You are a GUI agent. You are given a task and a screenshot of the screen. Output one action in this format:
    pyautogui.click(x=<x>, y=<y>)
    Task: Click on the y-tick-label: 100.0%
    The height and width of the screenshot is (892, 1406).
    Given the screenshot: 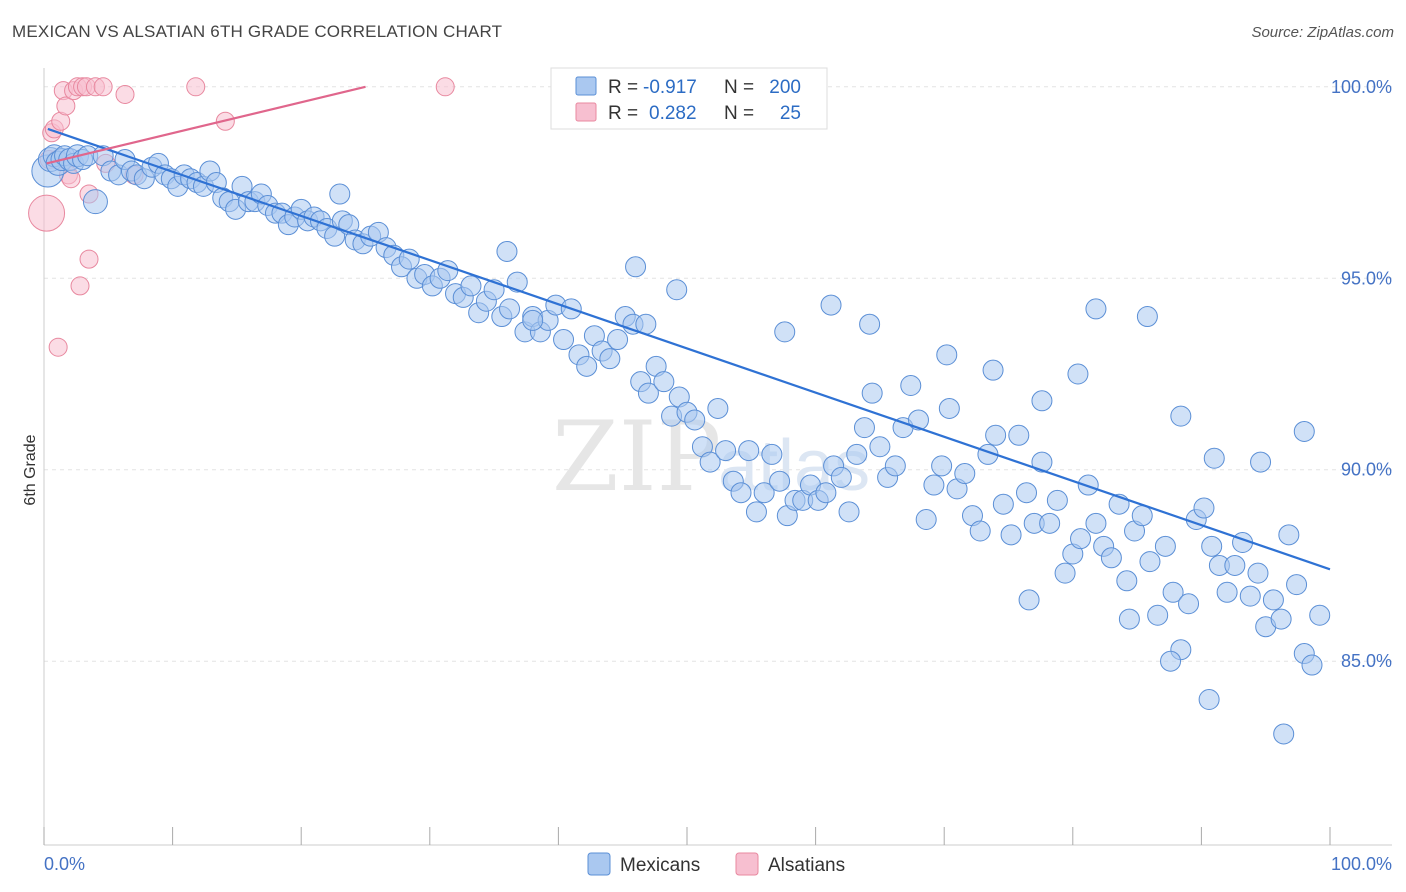 What is the action you would take?
    pyautogui.click(x=1361, y=87)
    